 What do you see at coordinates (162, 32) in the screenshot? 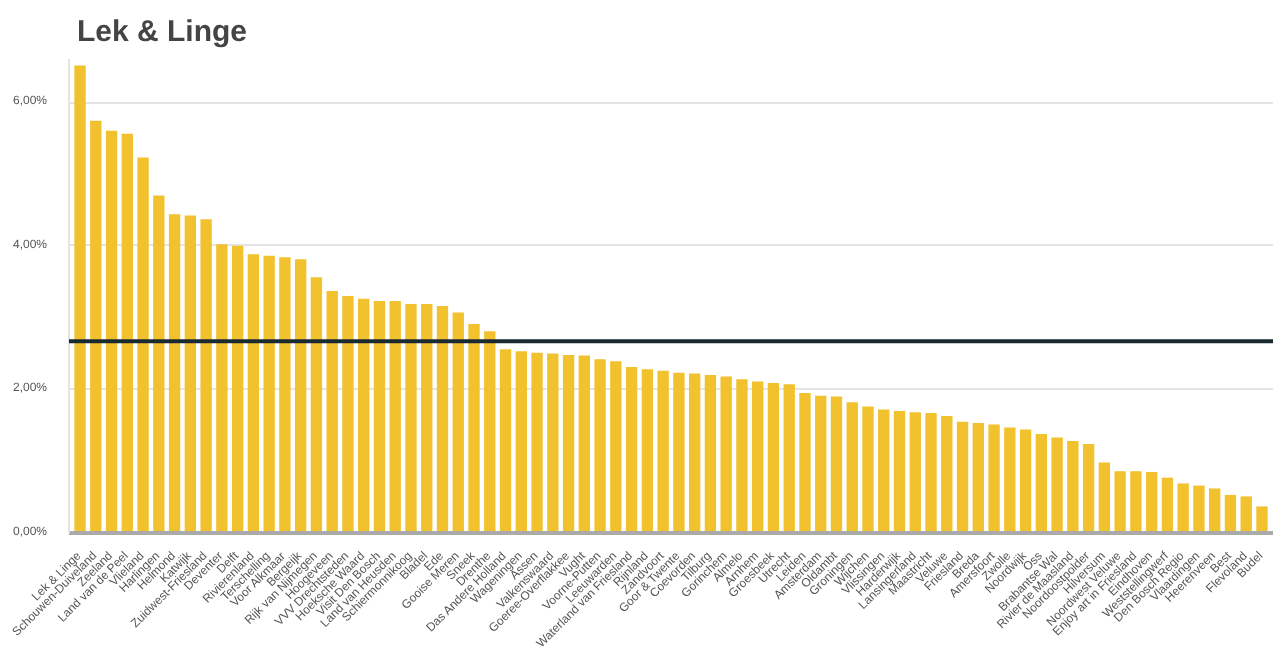
I see `chart-title: Lek & Linge` at bounding box center [162, 32].